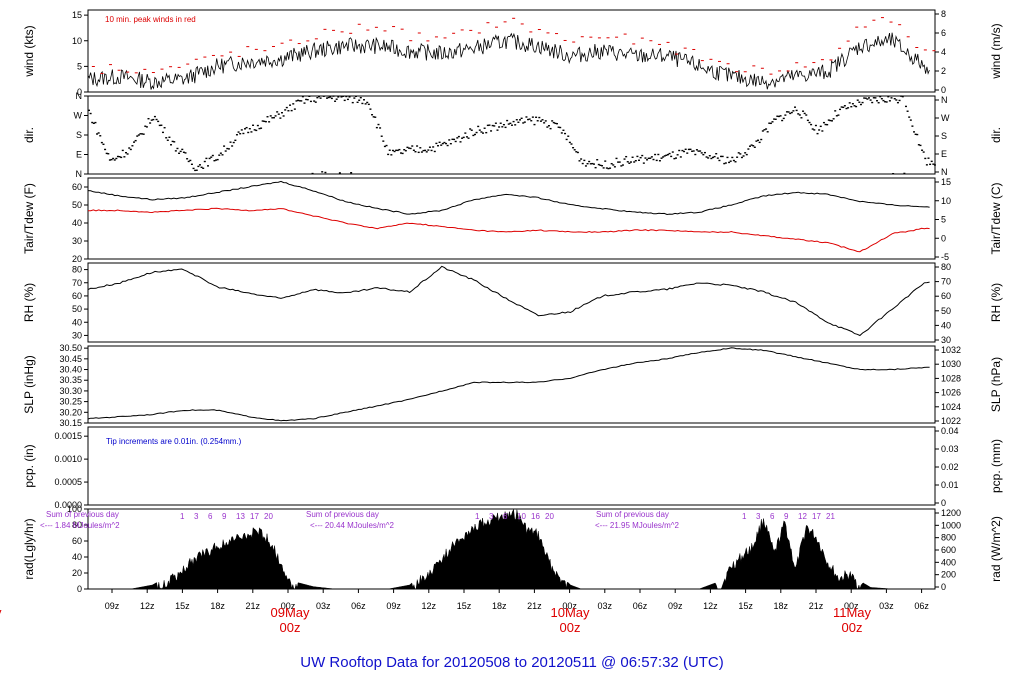 Image resolution: width=1024 pixels, height=700 pixels. I want to click on right-tick-label: 0.01, so click(950, 485).